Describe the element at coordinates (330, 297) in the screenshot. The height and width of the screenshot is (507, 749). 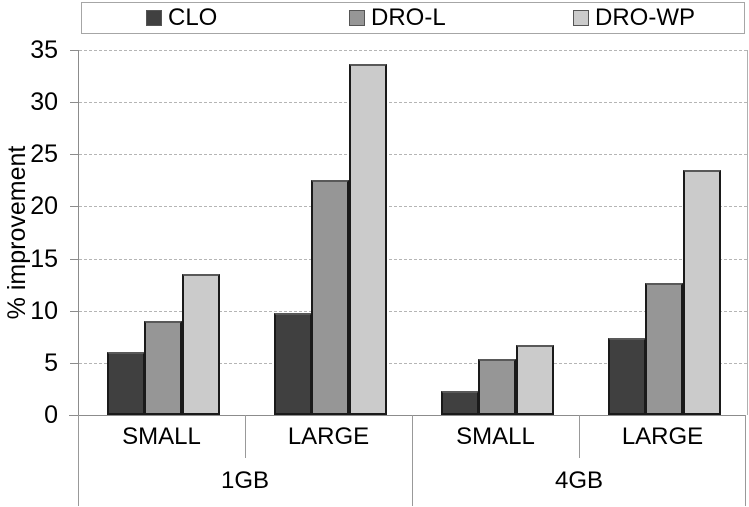
I see `bar-dro-l-1gb-large` at that location.